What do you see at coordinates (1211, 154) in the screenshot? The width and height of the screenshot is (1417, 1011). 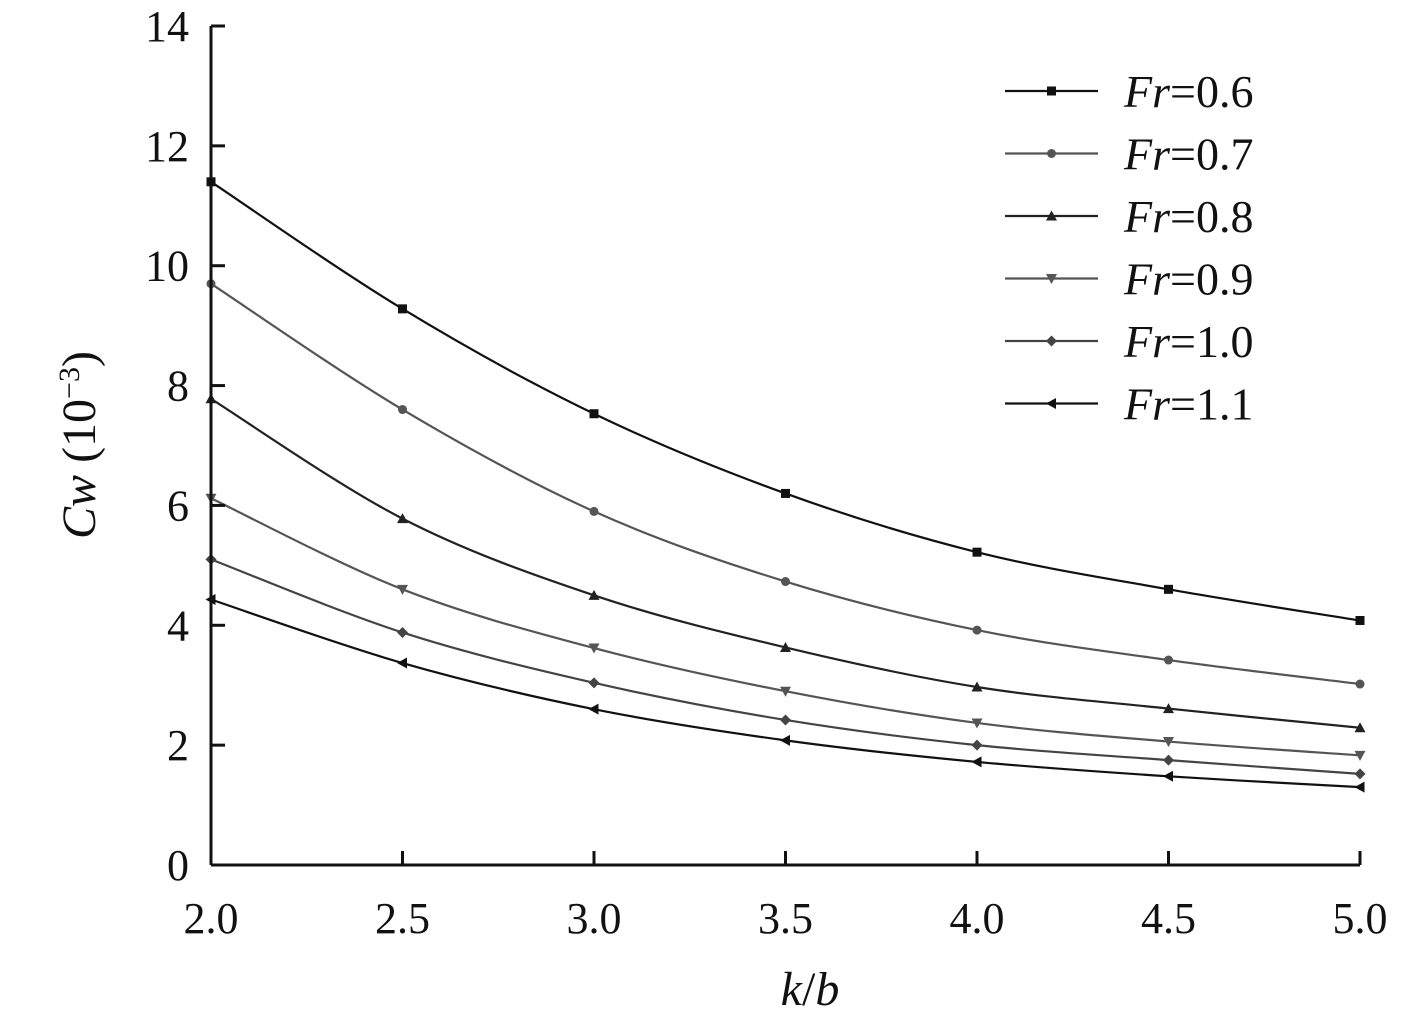 I see `legend-label-value: =0.7` at bounding box center [1211, 154].